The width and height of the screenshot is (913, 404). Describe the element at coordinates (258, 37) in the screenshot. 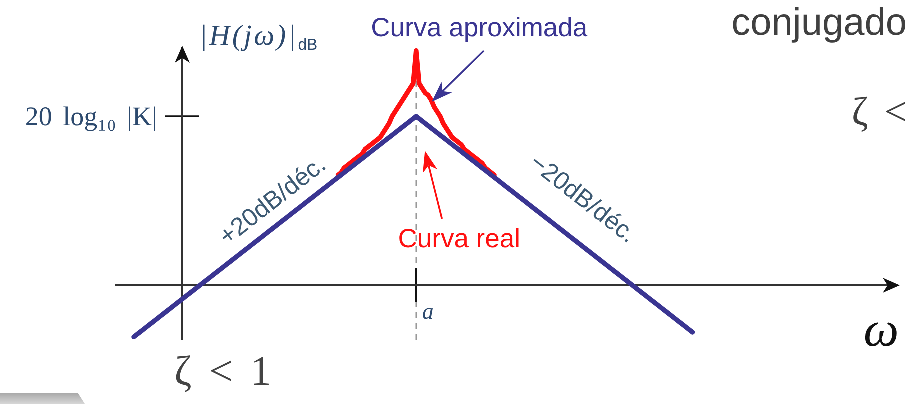

I see `y-axis-title: |H(jω)|$_{dB}$` at that location.